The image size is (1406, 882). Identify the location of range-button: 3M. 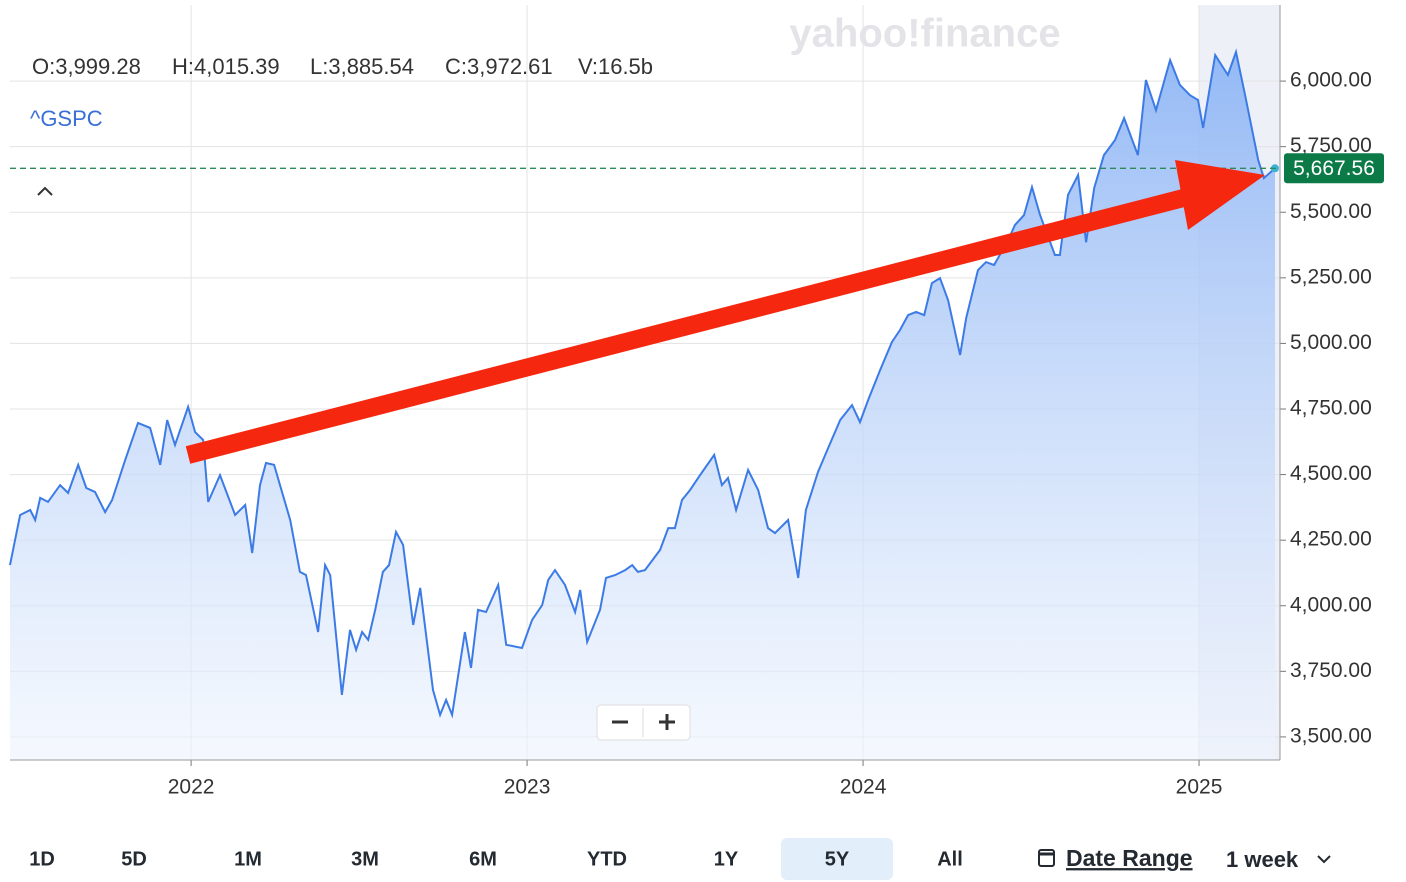
(365, 859).